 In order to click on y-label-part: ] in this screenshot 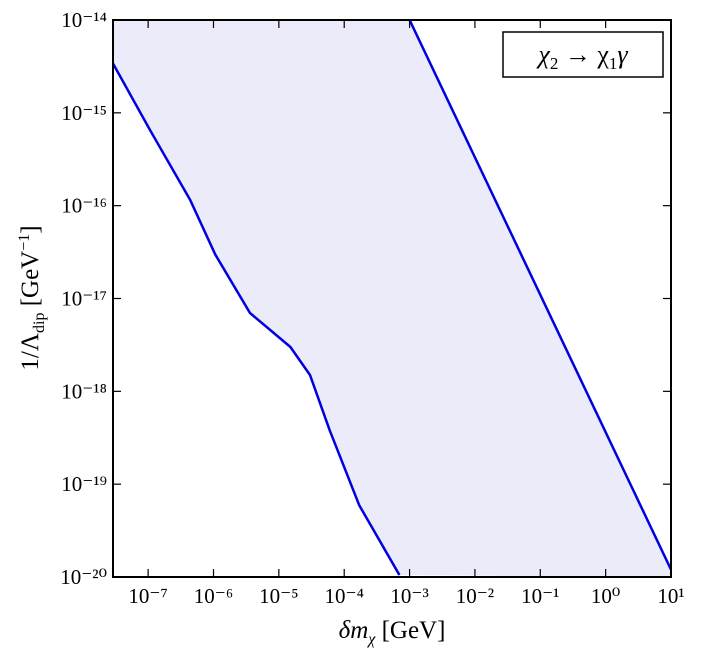, I will do `click(30, 229)`.